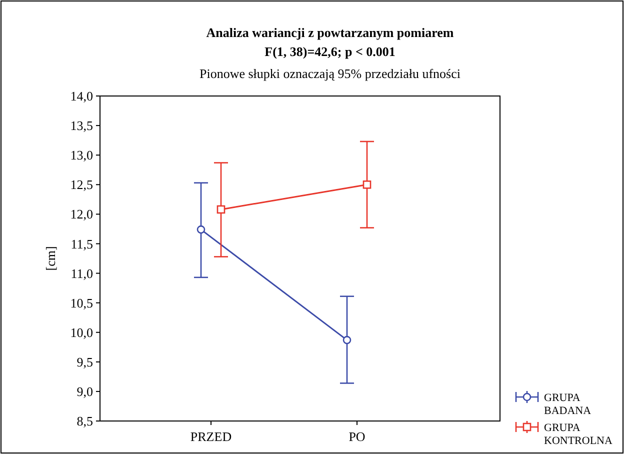  What do you see at coordinates (357, 436) in the screenshot?
I see `x-tick-label: PO` at bounding box center [357, 436].